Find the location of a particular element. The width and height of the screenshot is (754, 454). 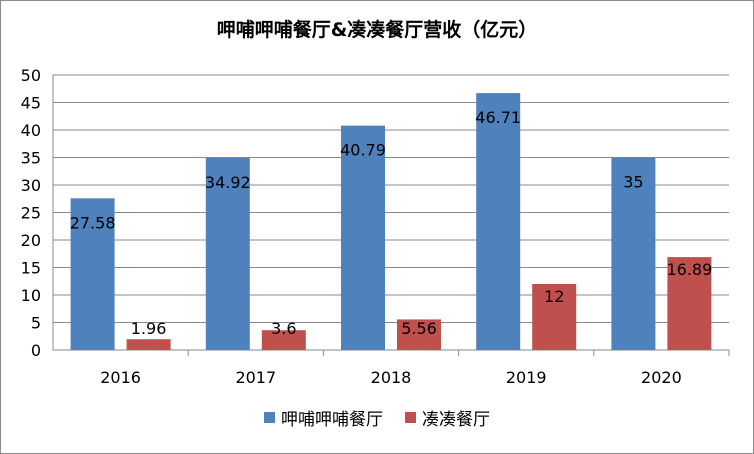

x-tick-label: 2016 is located at coordinates (120, 377).